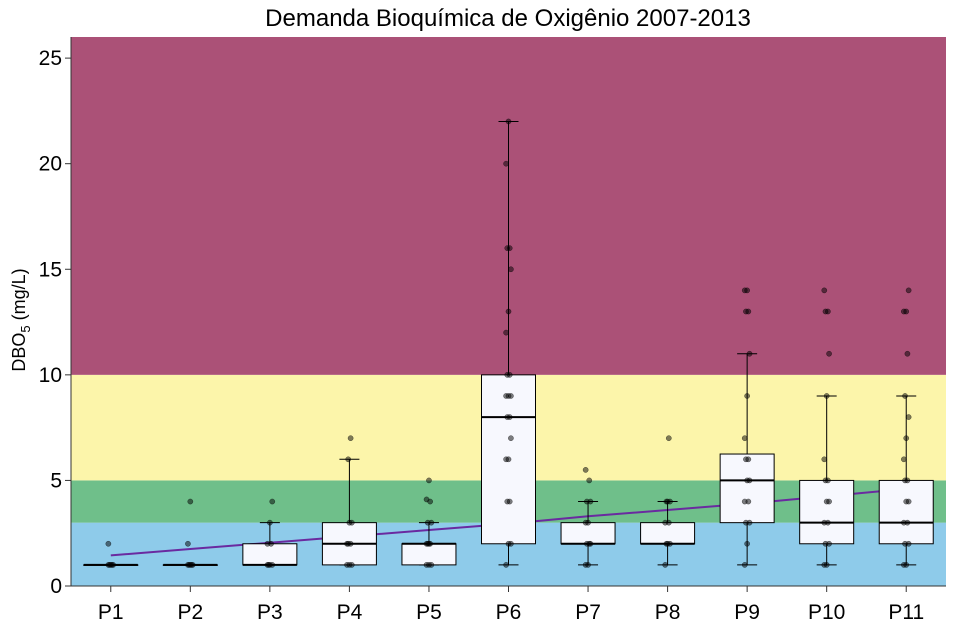  What do you see at coordinates (190, 612) in the screenshot?
I see `x-tick-label: P2` at bounding box center [190, 612].